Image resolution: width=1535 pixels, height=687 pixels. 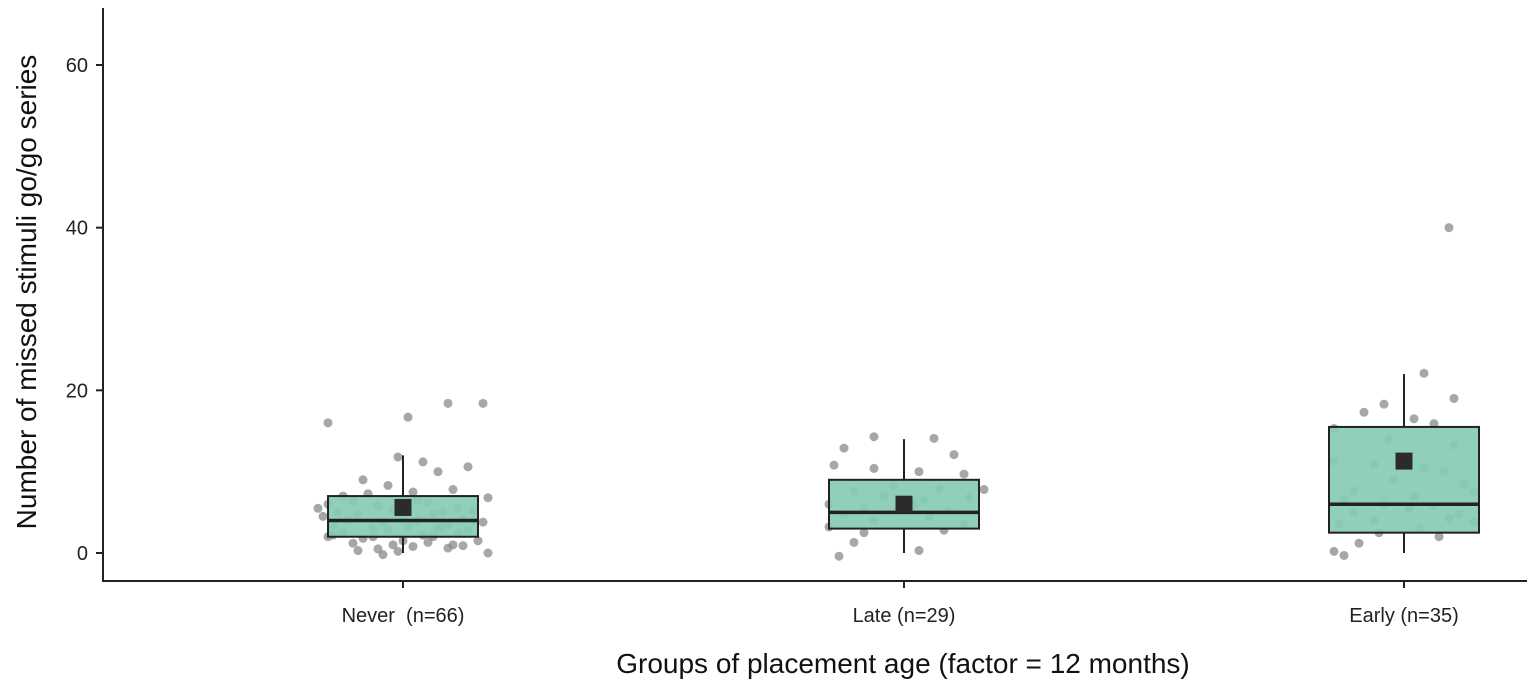 I want to click on y-tick-label: 0, so click(x=82, y=554).